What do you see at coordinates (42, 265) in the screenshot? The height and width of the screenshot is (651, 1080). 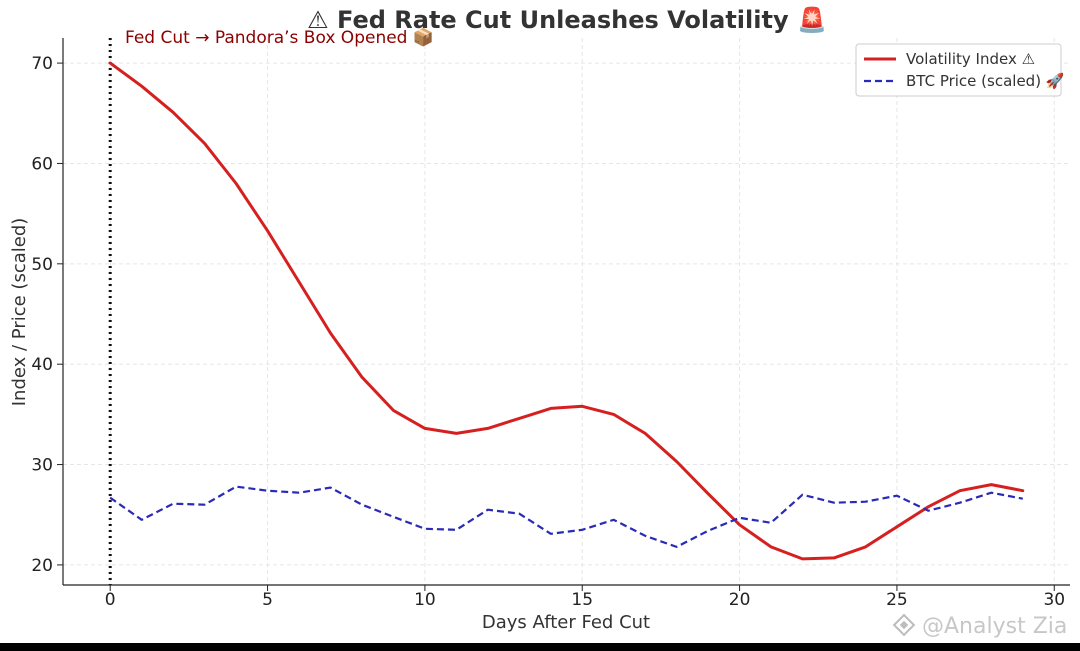 I see `y-tick-label: 50` at bounding box center [42, 265].